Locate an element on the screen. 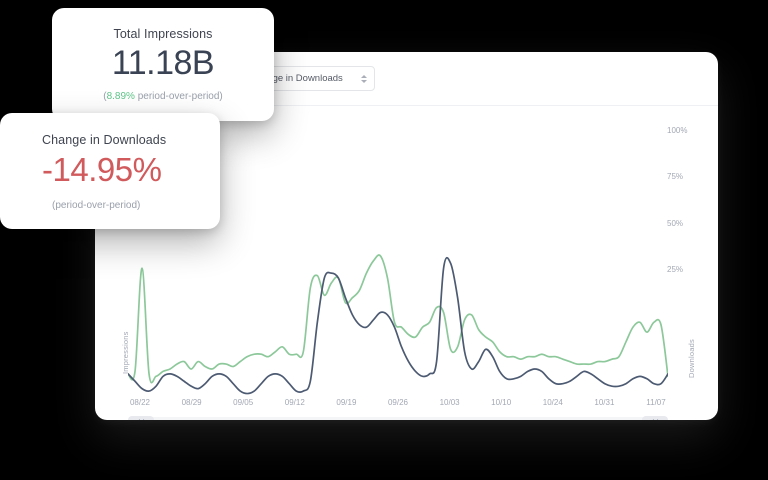  scrollbar-track is located at coordinates (398, 418).